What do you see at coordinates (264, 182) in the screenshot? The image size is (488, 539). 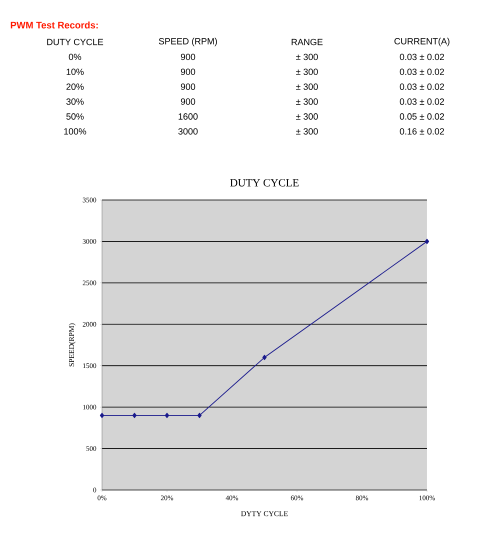 I see `chart-title: DUTY CYCLE` at bounding box center [264, 182].